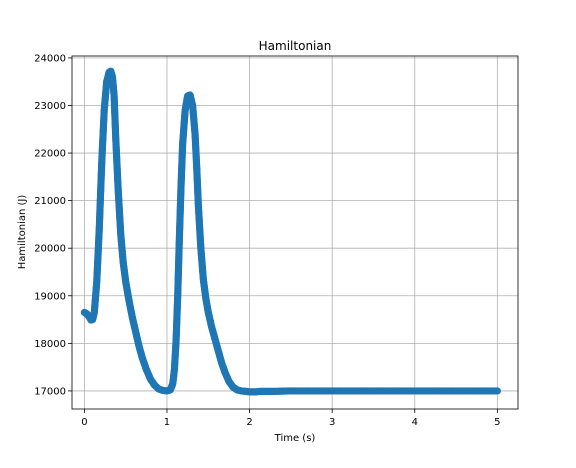  Describe the element at coordinates (295, 46) in the screenshot. I see `chart-title: Hamiltonian` at that location.